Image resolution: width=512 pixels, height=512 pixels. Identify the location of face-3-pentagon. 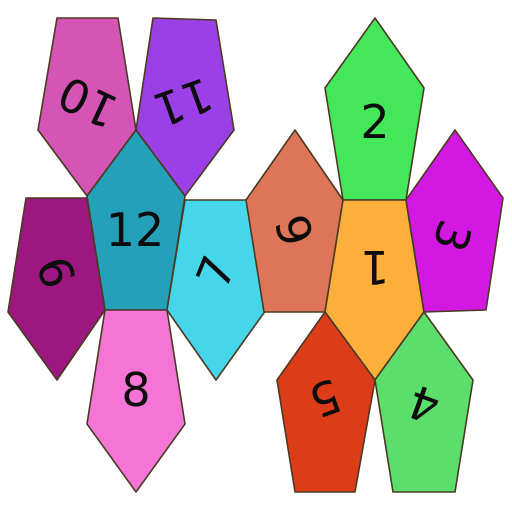
(454, 221).